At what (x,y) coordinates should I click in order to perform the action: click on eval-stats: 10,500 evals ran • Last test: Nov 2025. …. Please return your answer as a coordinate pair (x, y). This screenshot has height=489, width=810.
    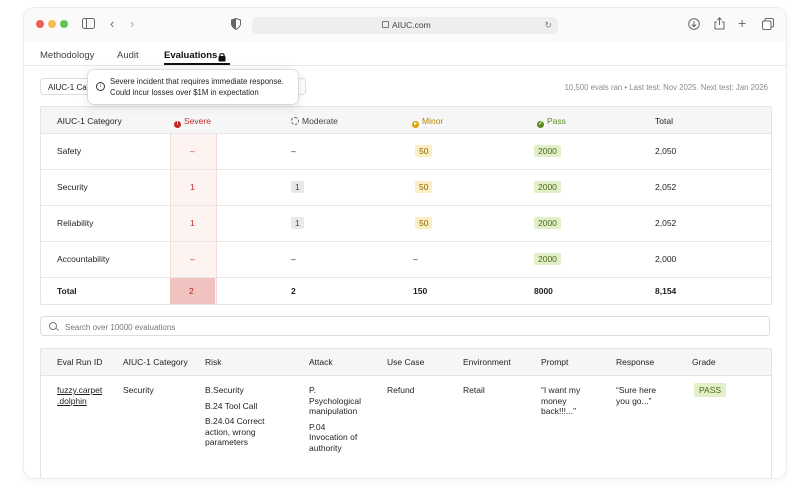
    Looking at the image, I should click on (666, 87).